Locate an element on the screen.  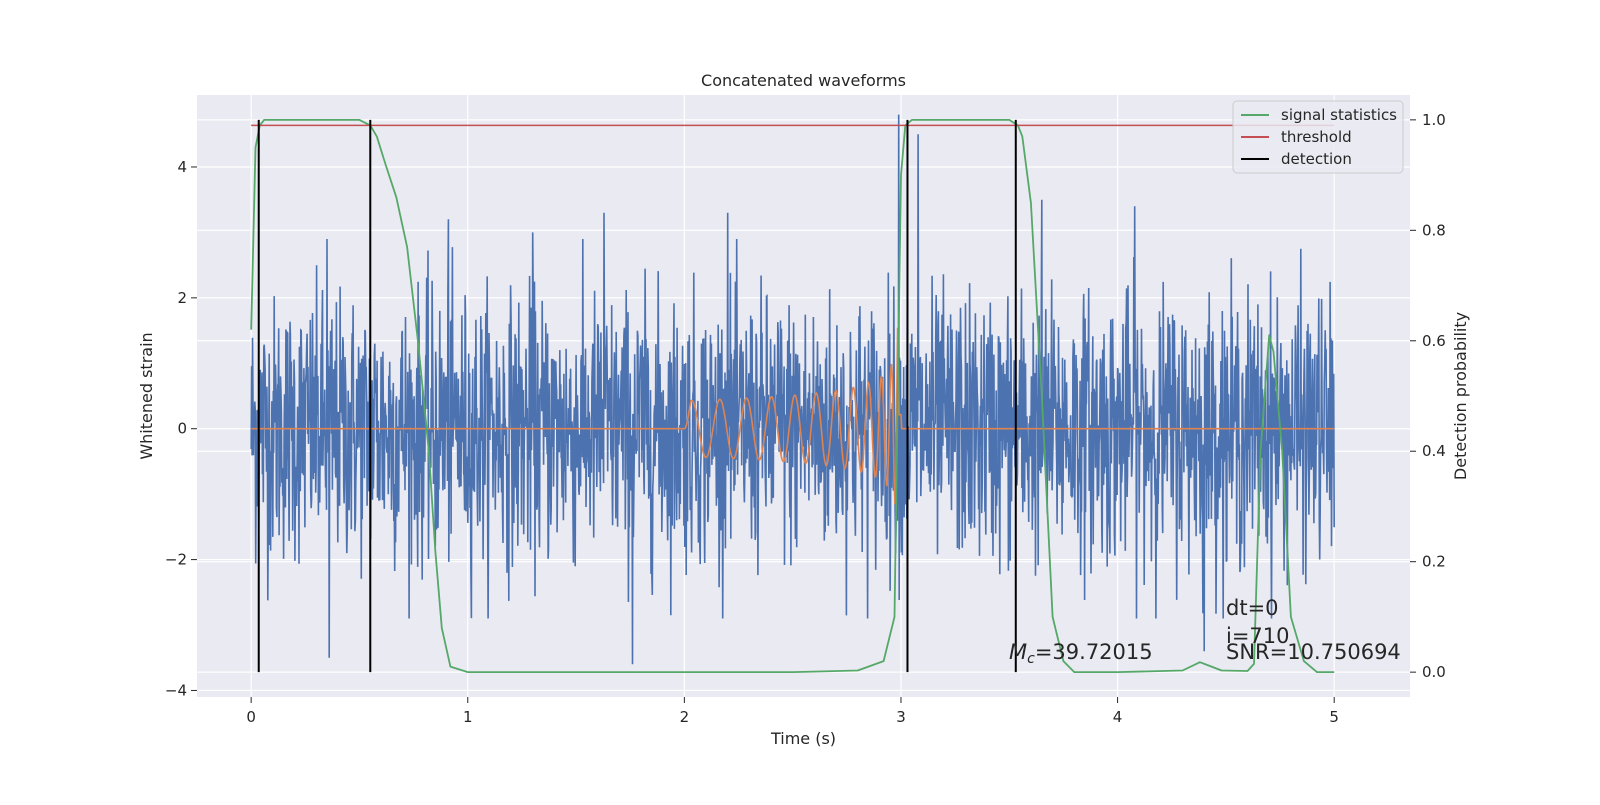
x-tick-label: 4 is located at coordinates (1118, 717).